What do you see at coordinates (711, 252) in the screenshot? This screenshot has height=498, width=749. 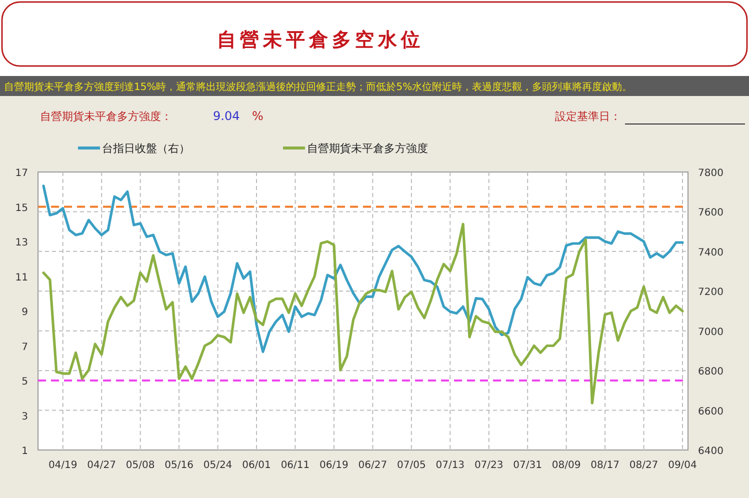 I see `y2-tick-label: 7400` at bounding box center [711, 252].